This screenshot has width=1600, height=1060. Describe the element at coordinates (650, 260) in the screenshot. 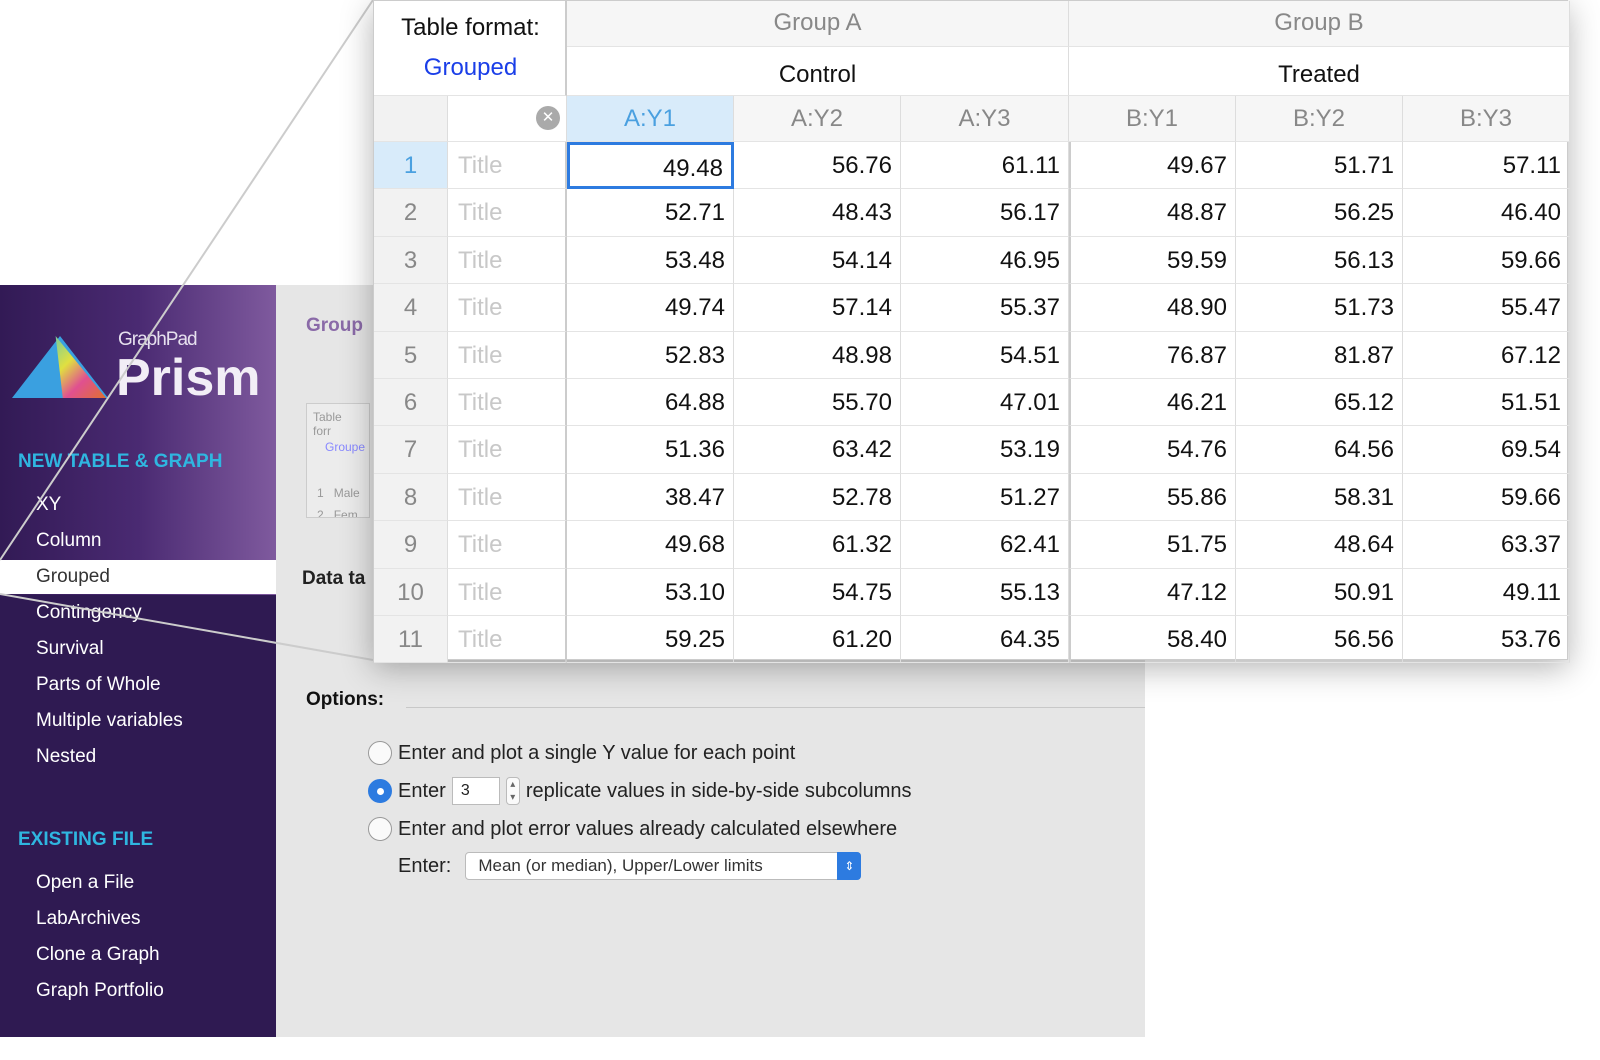

I see `data-cell: 53.48` at that location.